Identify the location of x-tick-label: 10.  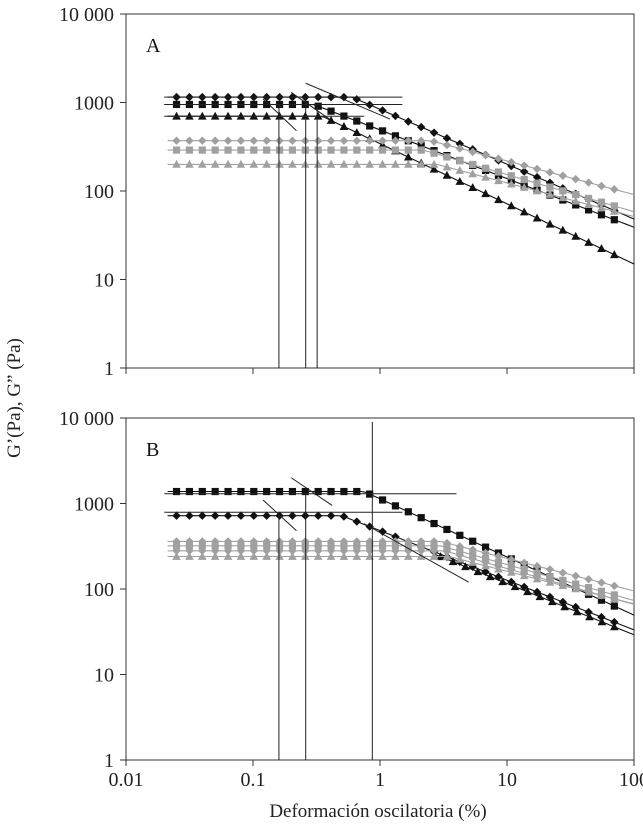
(507, 780).